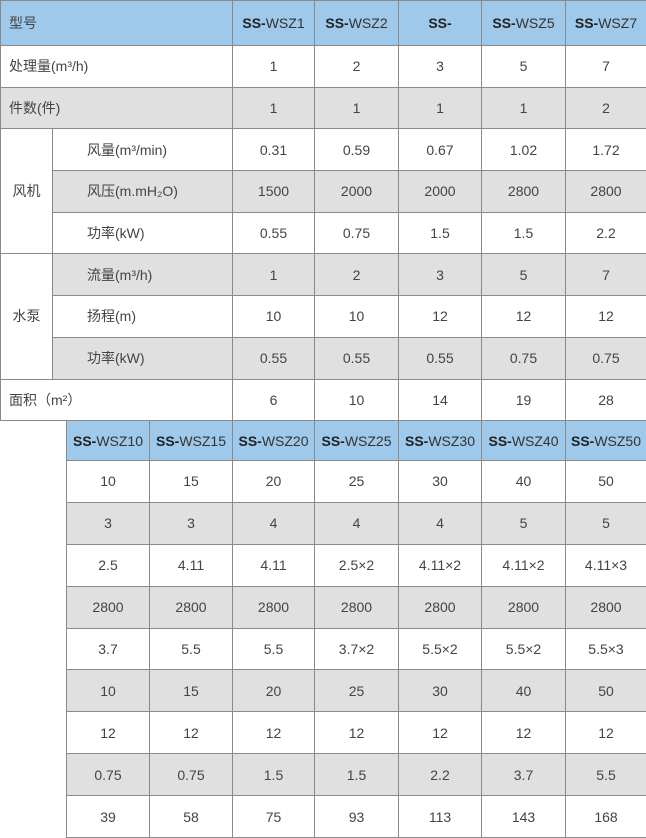  Describe the element at coordinates (191, 817) in the screenshot. I see `value-cell: 58` at that location.